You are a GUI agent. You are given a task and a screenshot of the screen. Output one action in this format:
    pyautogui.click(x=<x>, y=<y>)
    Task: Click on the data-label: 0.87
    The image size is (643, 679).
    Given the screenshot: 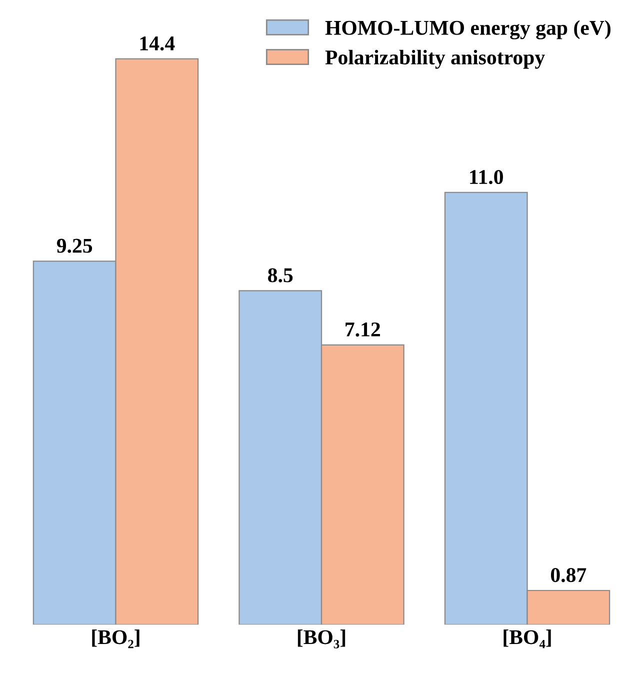 What is the action you would take?
    pyautogui.click(x=568, y=575)
    